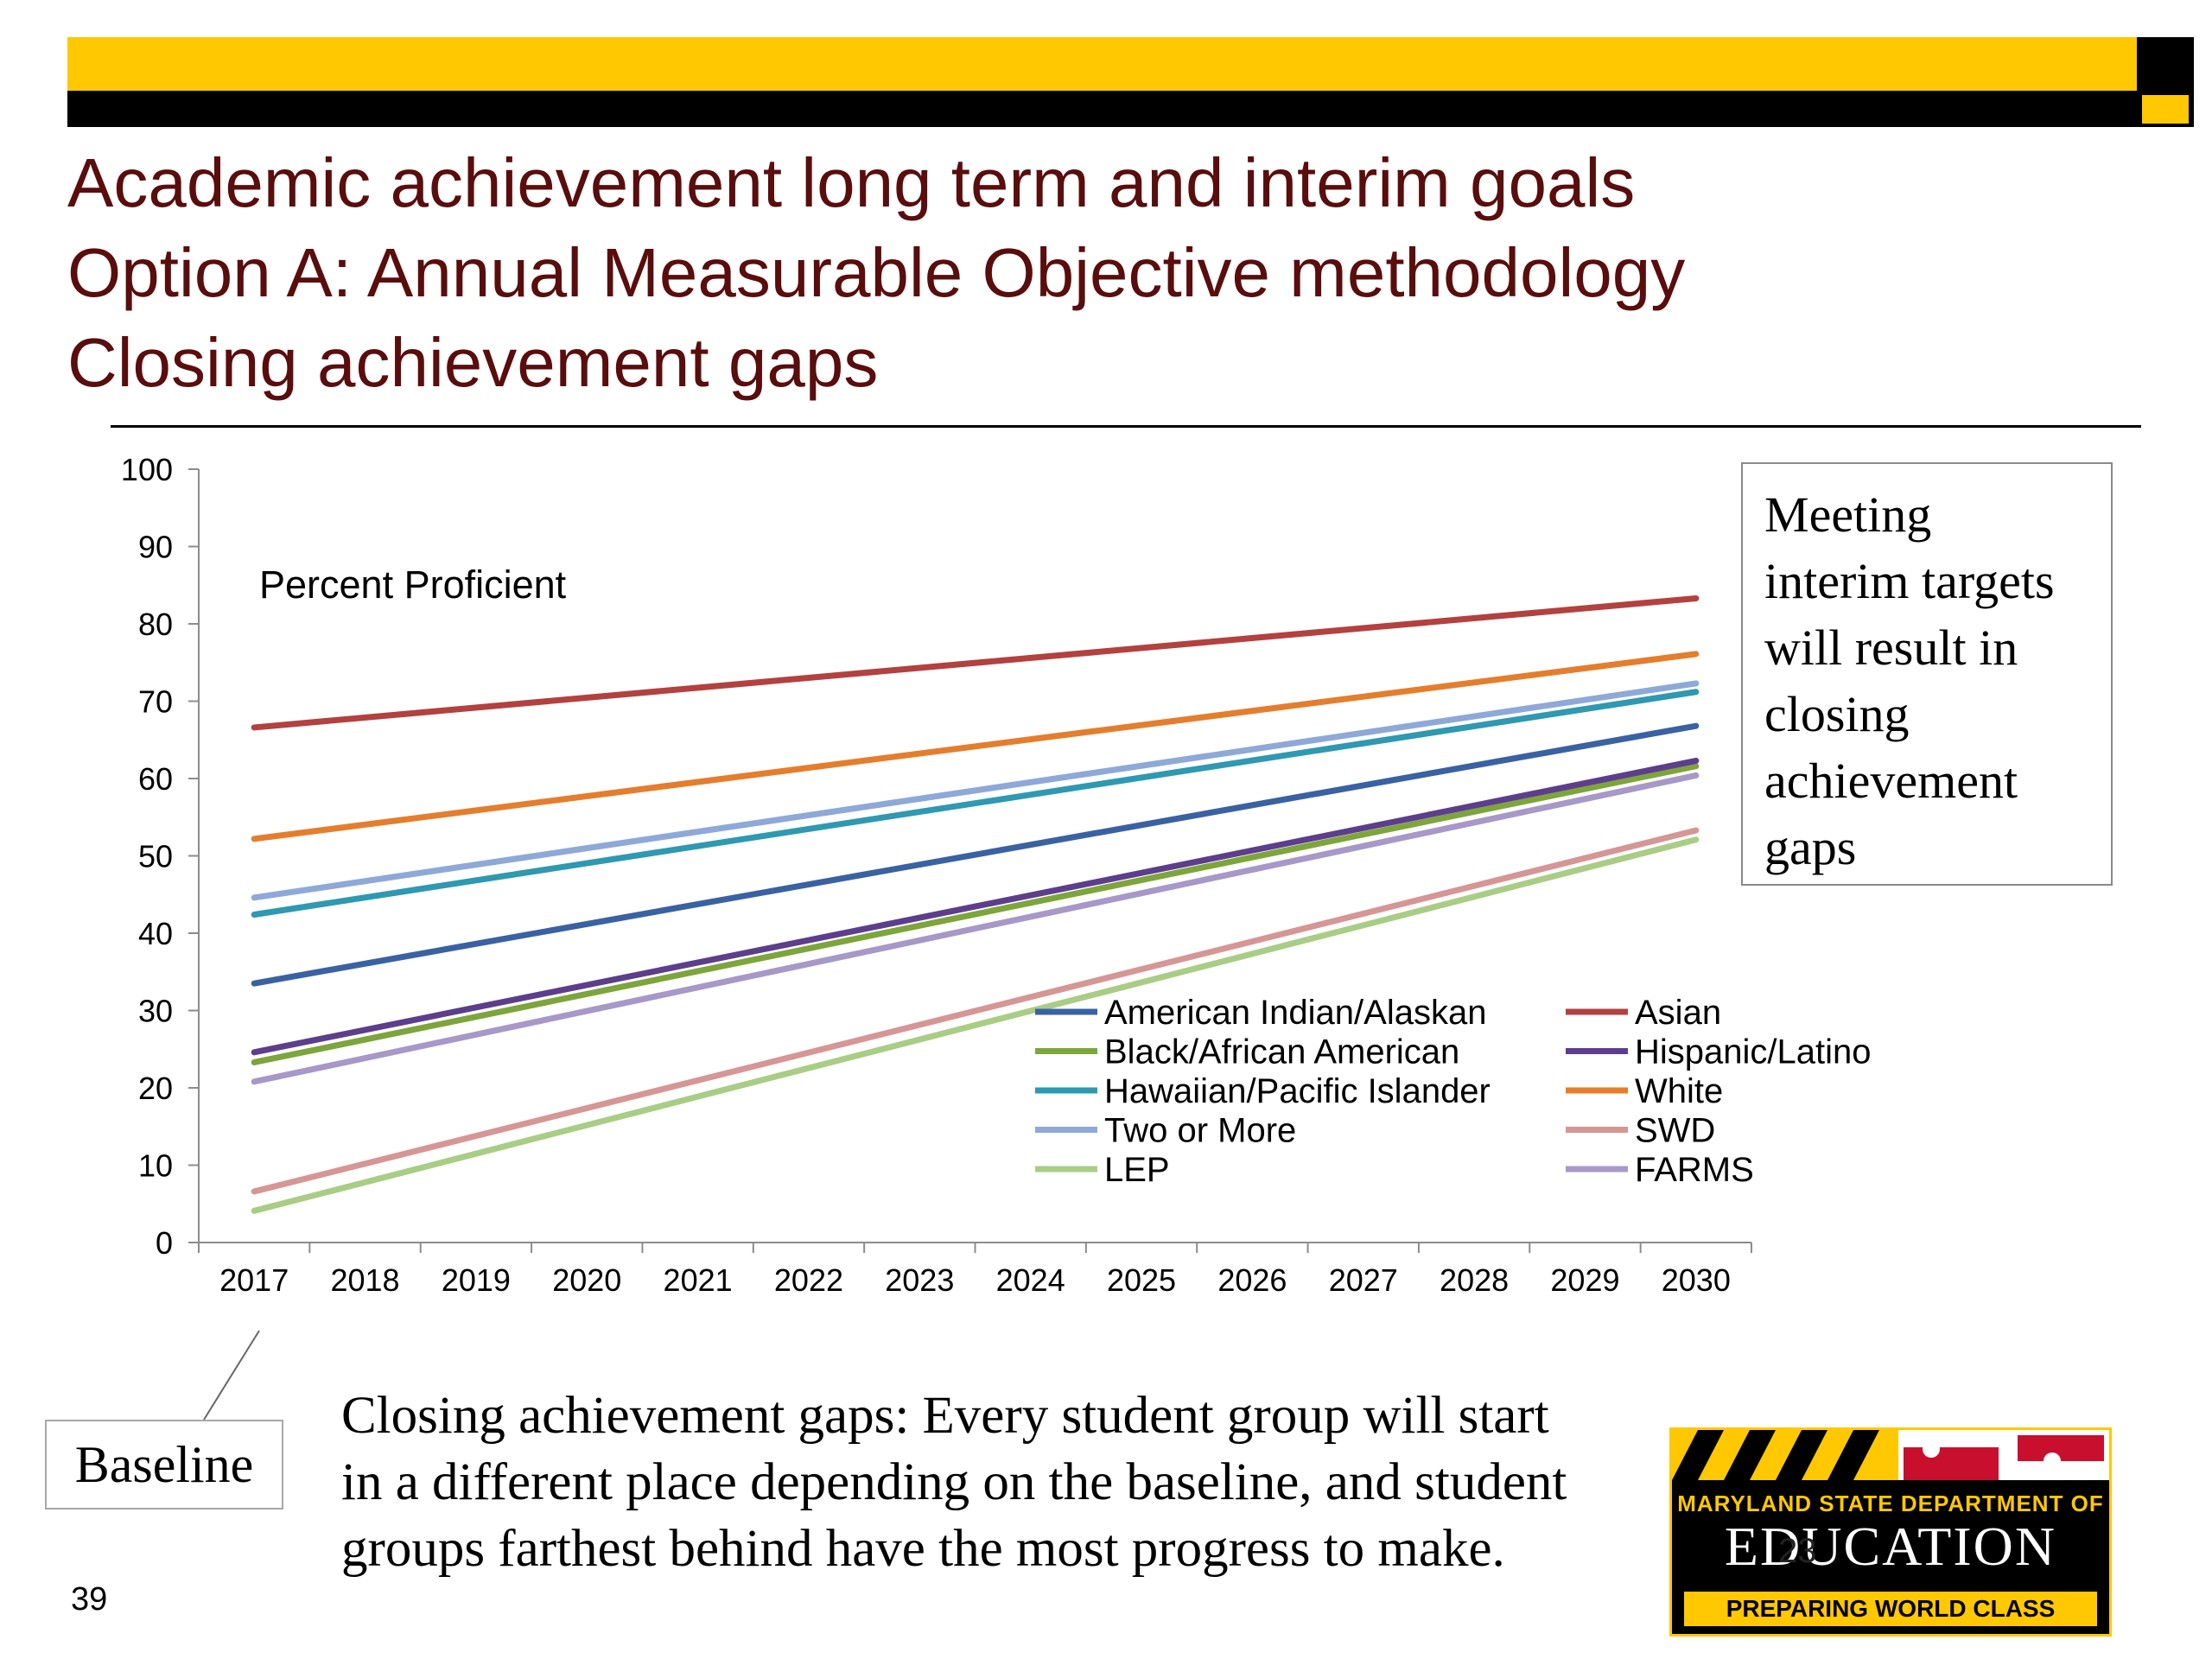 This screenshot has width=2212, height=1659. What do you see at coordinates (1126, 426) in the screenshot?
I see `title-divider` at bounding box center [1126, 426].